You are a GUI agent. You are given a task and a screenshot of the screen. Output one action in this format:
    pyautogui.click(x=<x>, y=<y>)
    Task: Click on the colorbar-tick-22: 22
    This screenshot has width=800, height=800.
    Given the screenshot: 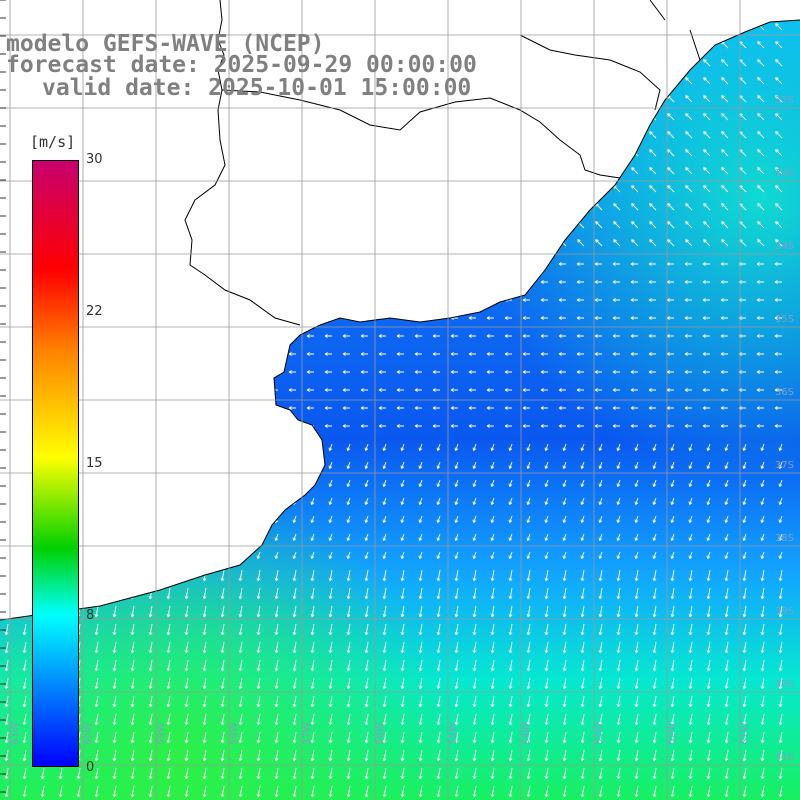 What is the action you would take?
    pyautogui.click(x=94, y=311)
    